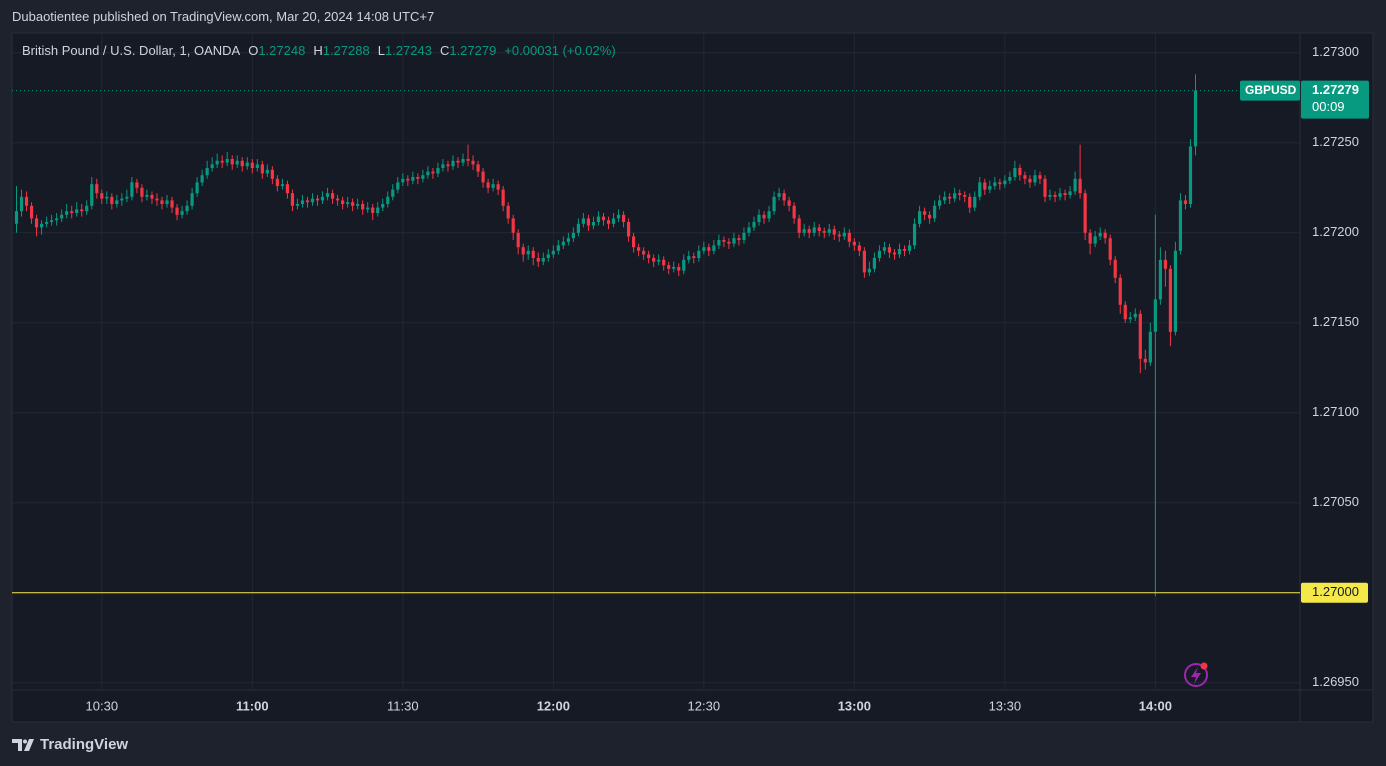  What do you see at coordinates (473, 50) in the screenshot?
I see `ohlc-value: 1.27279` at bounding box center [473, 50].